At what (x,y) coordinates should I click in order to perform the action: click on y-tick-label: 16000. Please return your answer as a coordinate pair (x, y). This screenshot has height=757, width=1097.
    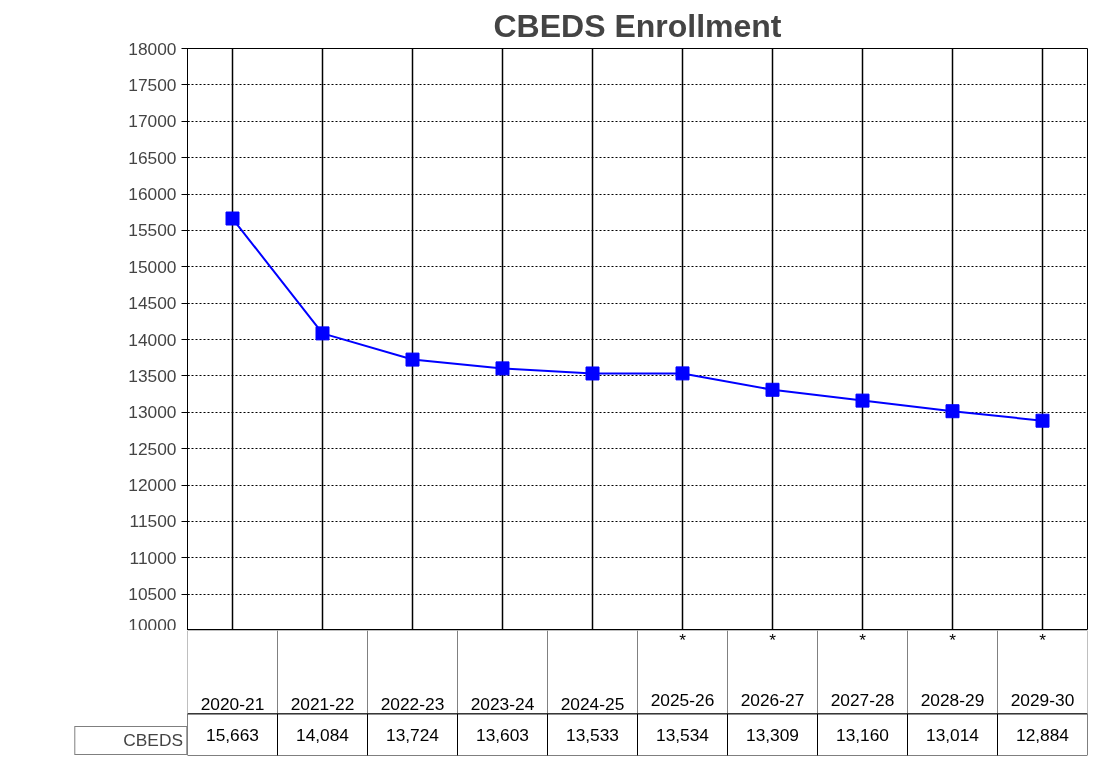
    Looking at the image, I should click on (152, 194).